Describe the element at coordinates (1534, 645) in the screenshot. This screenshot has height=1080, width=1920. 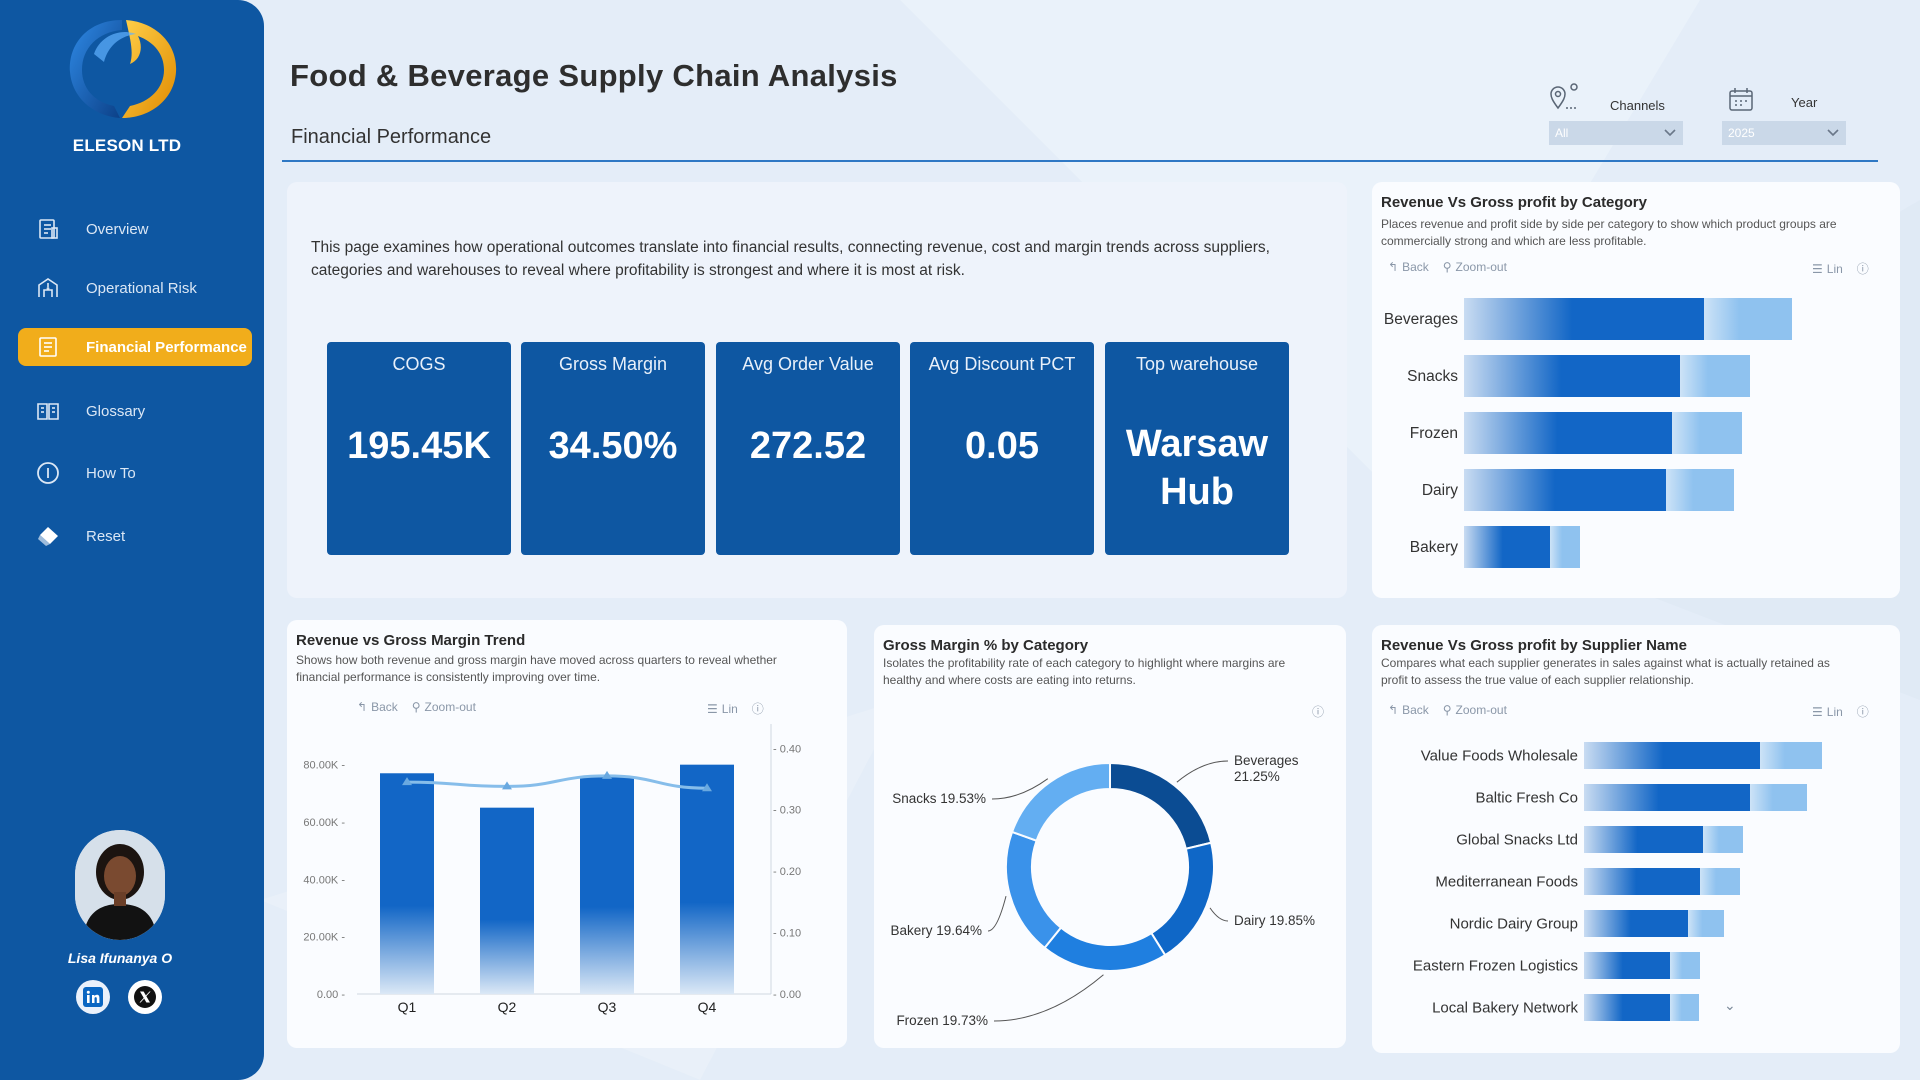
I see `chart-title: Revenue Vs Gross profit by Supplier Name` at that location.